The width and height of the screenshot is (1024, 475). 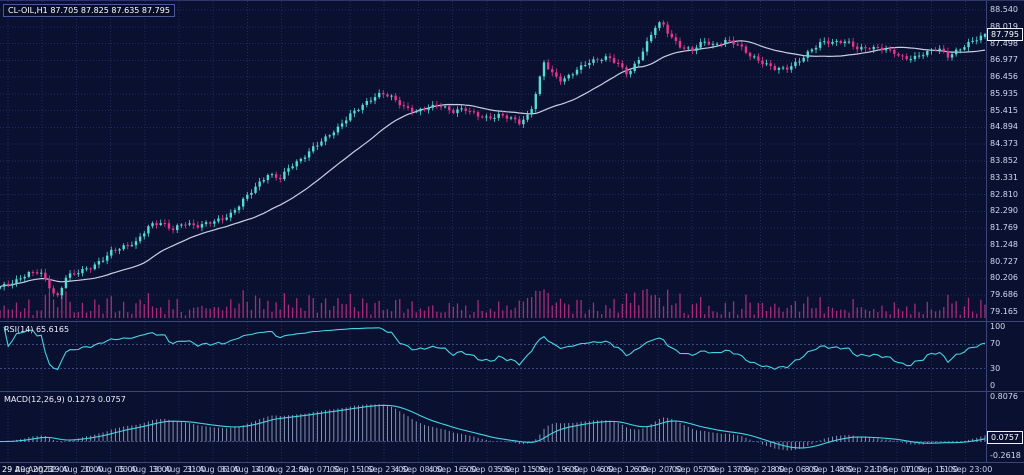 I want to click on time-tick: 7 Sep 13:00, so click(x=726, y=469).